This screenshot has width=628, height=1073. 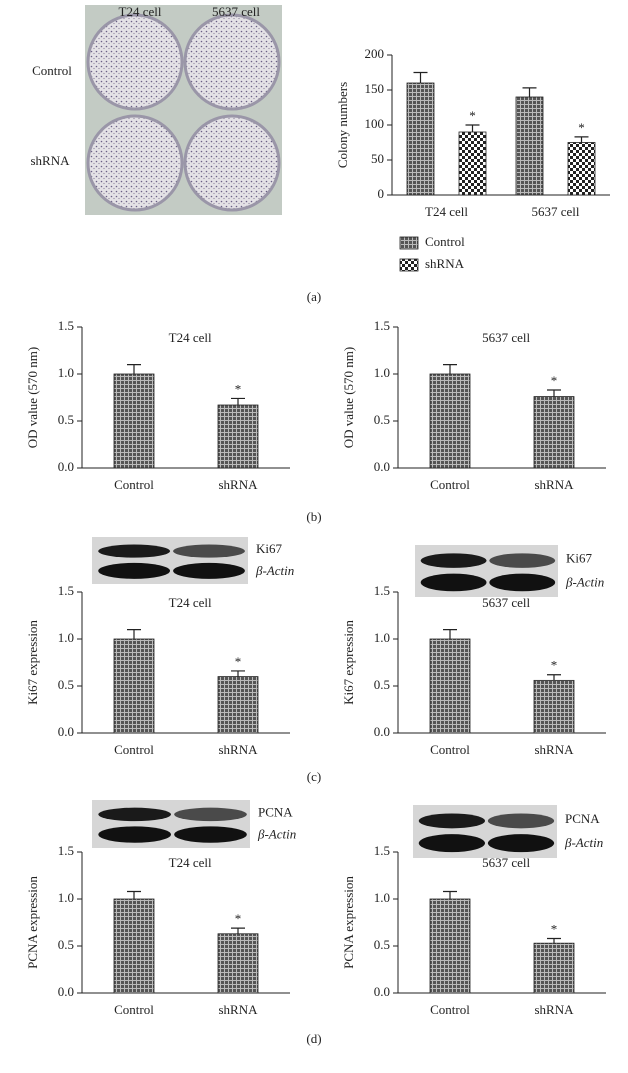 I want to click on plate-photo, so click(x=183, y=110).